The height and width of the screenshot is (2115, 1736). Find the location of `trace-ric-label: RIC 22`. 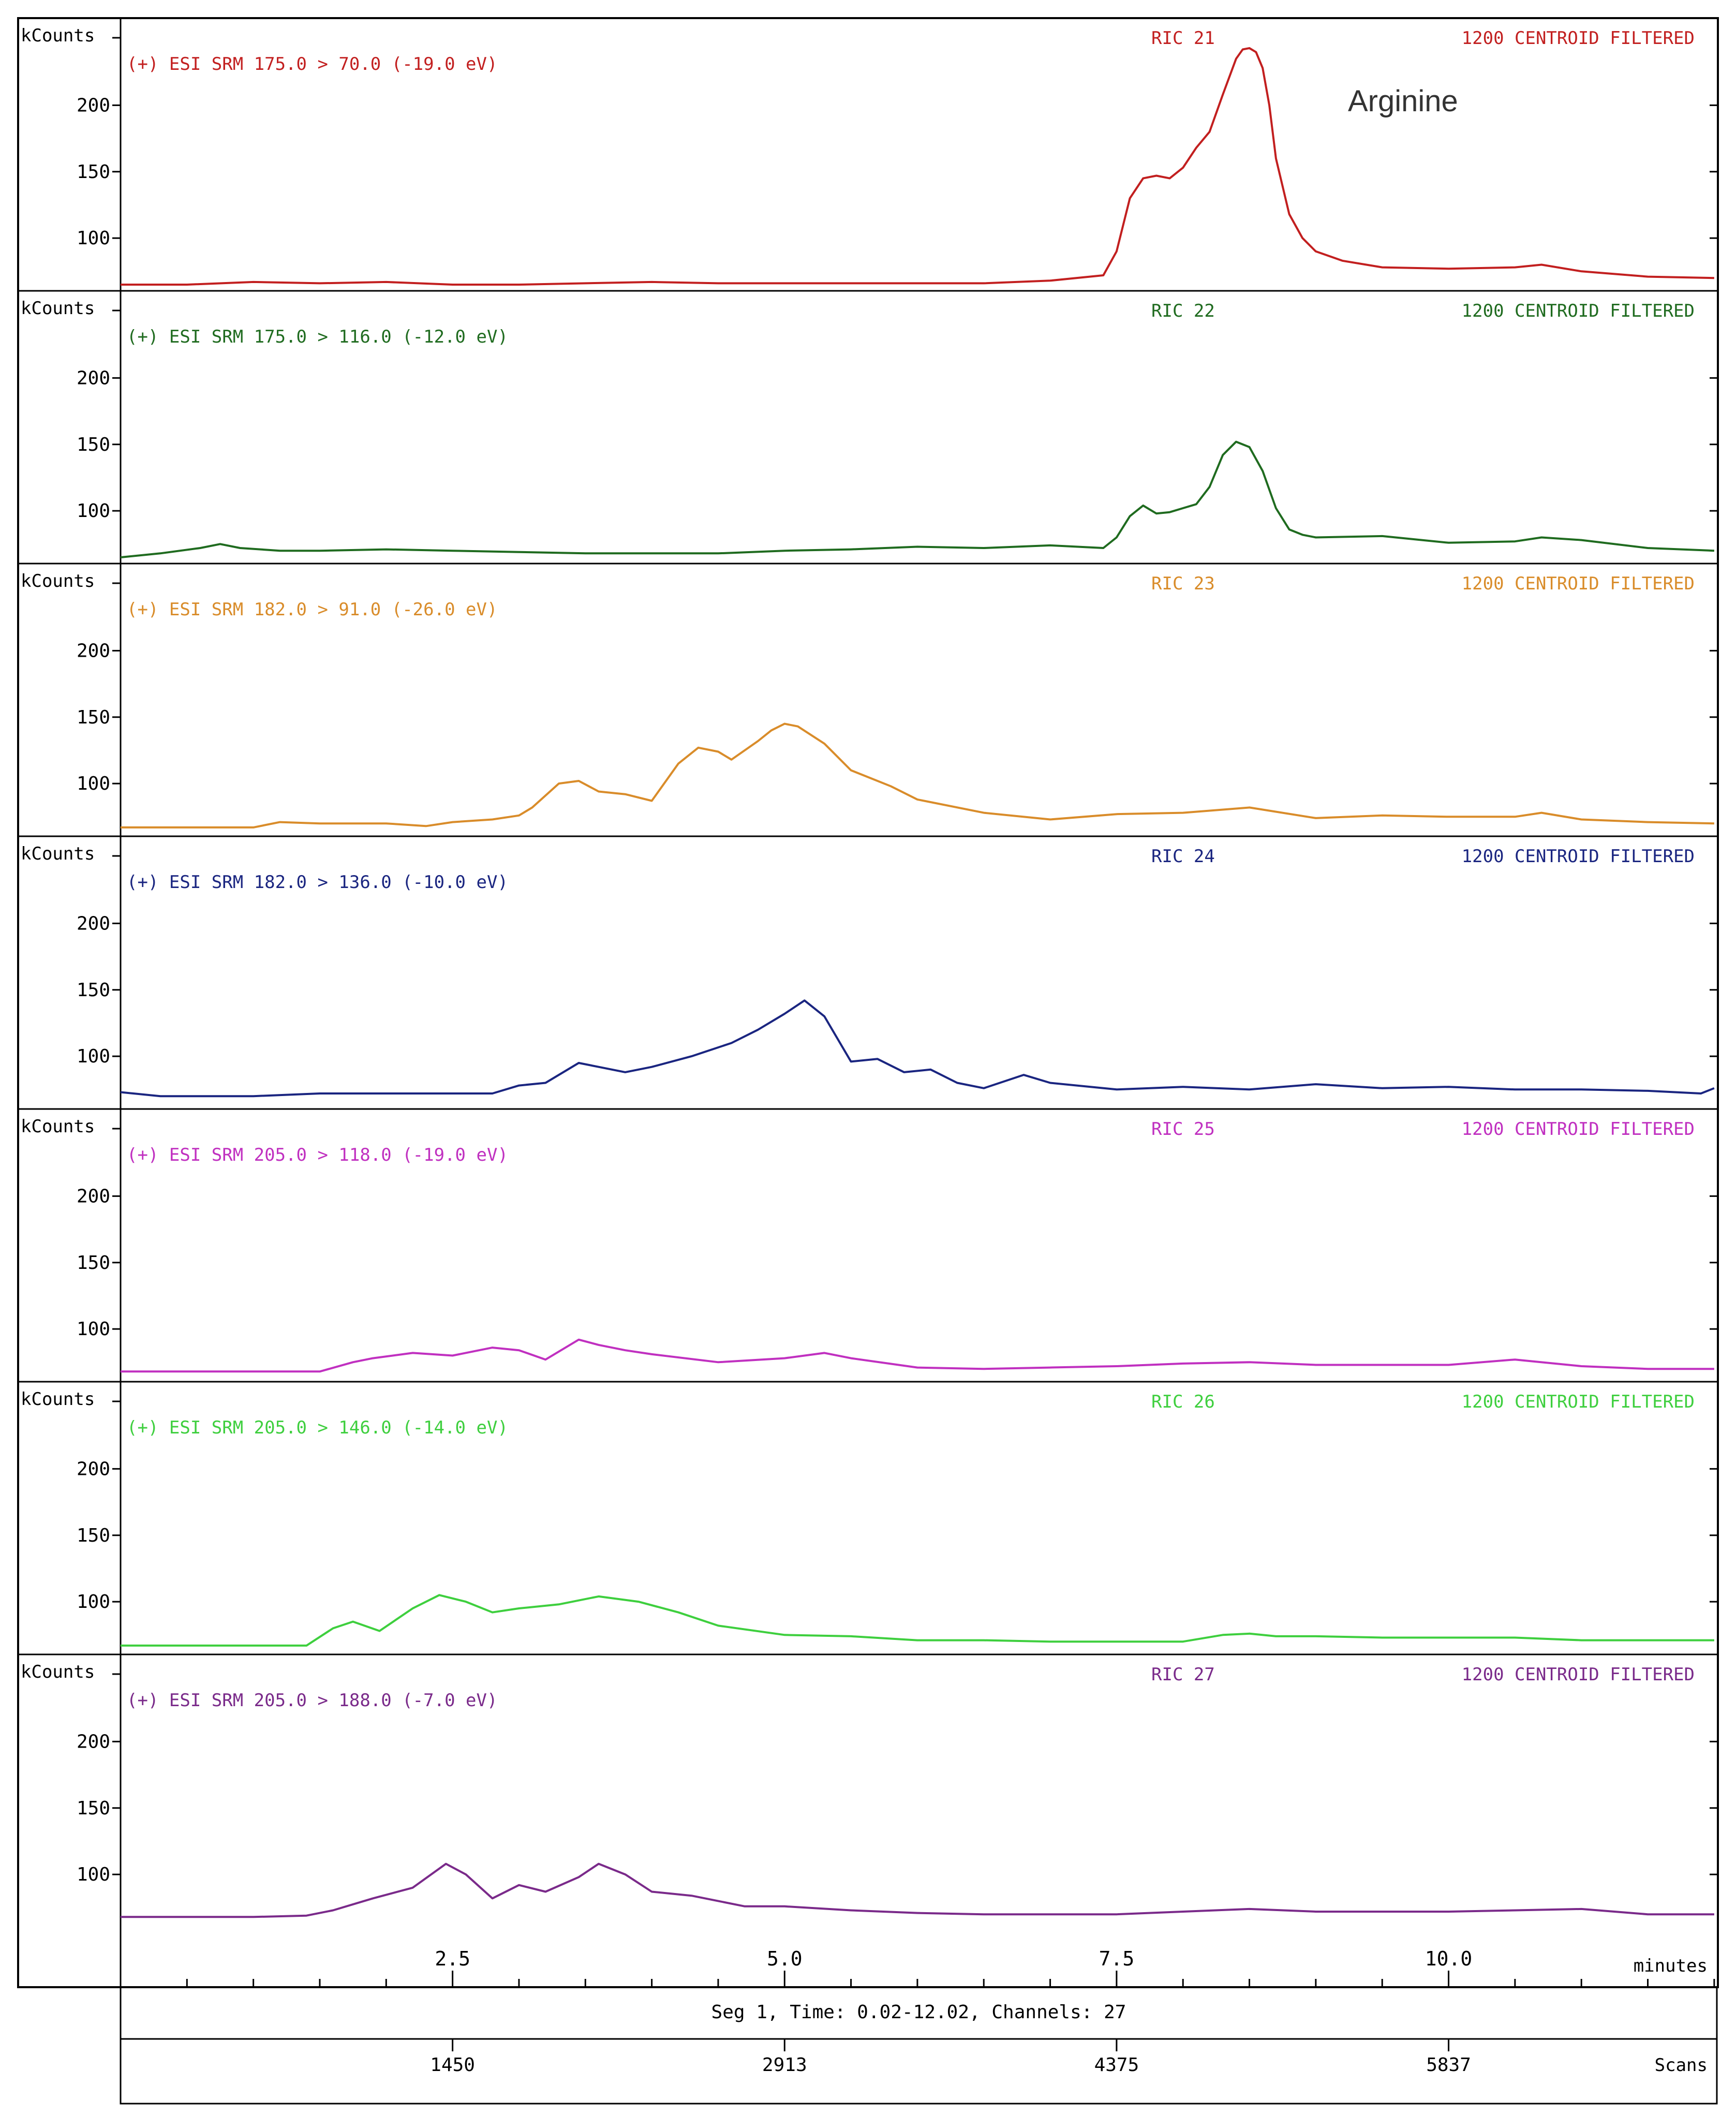

trace-ric-label: RIC 22 is located at coordinates (1183, 311).